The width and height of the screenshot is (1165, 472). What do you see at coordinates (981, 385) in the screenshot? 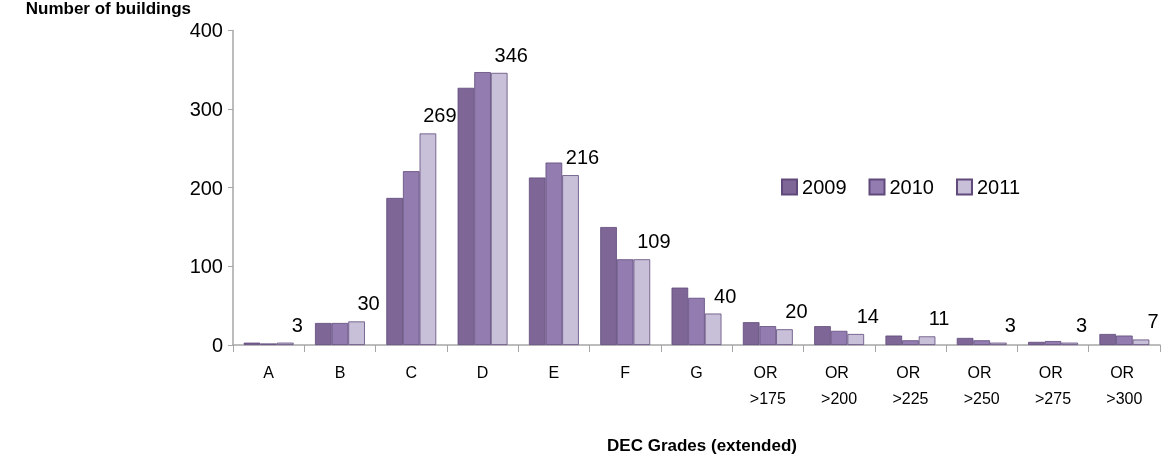
I see `x-tick-label: OR >250` at bounding box center [981, 385].